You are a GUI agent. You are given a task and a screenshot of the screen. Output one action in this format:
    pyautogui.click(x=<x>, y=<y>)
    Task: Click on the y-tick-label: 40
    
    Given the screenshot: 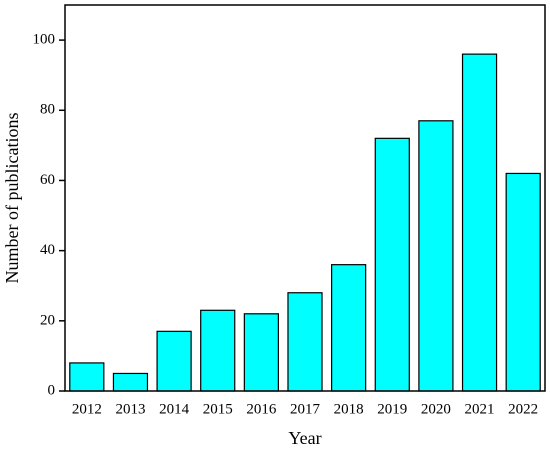 What is the action you would take?
    pyautogui.click(x=47, y=250)
    